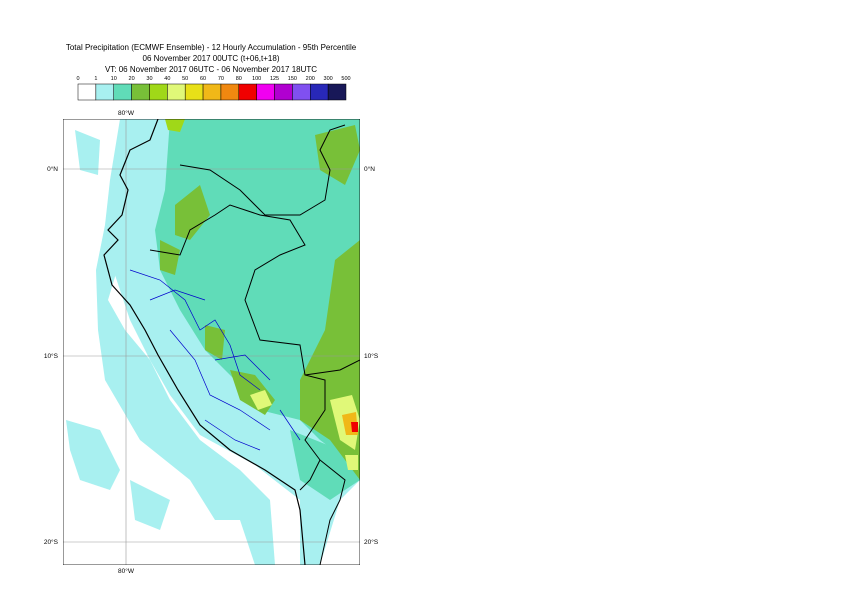 This screenshot has height=601, width=842. What do you see at coordinates (345, 79) in the screenshot?
I see `legend-label: 500` at bounding box center [345, 79].